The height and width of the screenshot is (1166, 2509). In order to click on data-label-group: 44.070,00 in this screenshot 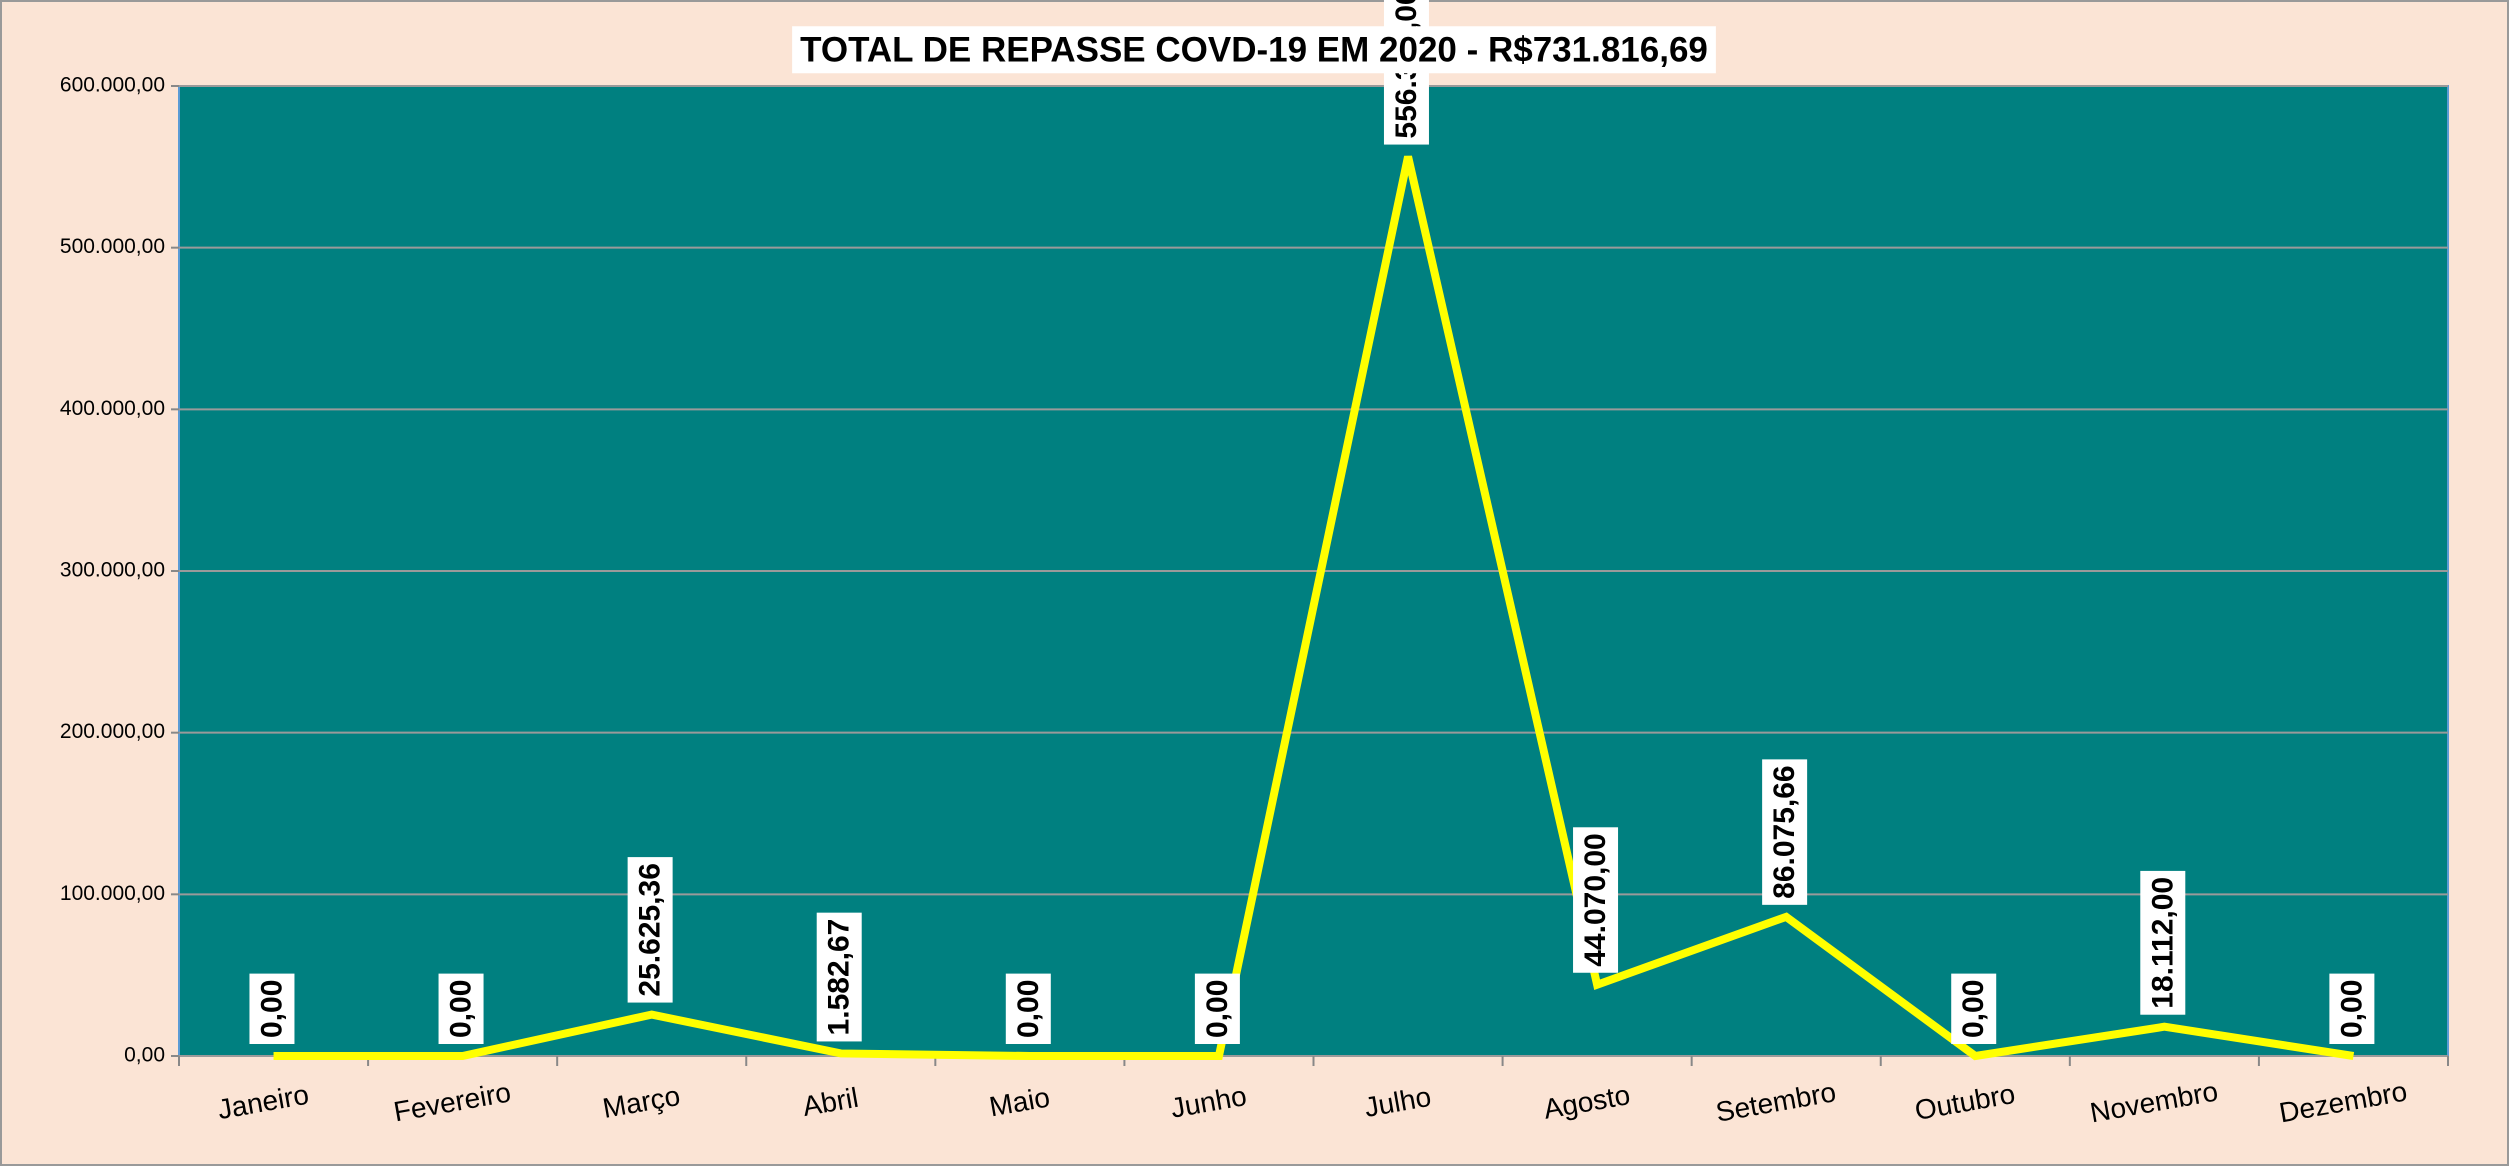, I will do `click(1596, 900)`.